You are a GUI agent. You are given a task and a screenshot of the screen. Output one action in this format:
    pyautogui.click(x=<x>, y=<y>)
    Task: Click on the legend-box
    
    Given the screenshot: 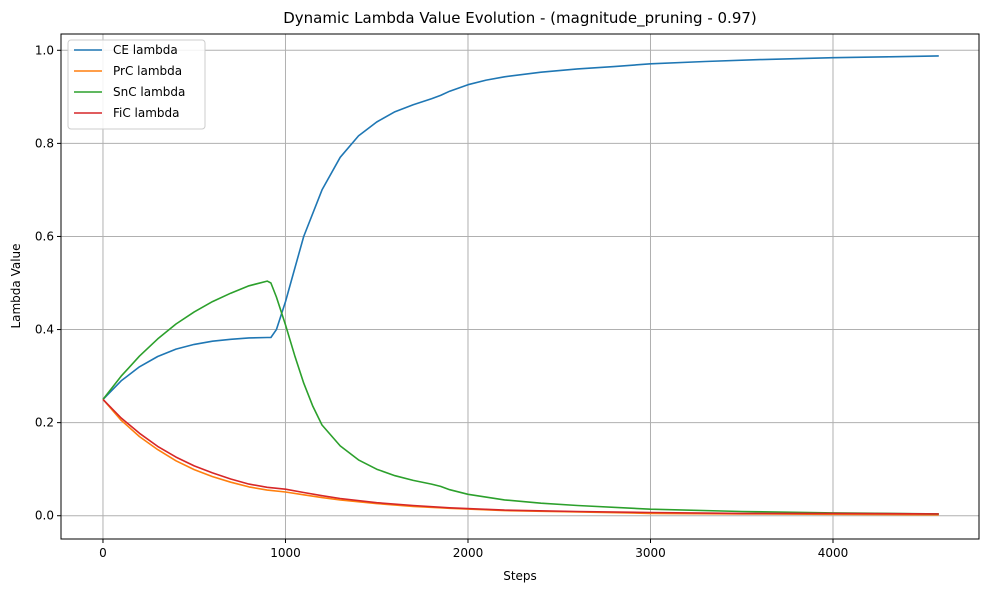 What is the action you would take?
    pyautogui.click(x=136, y=84)
    